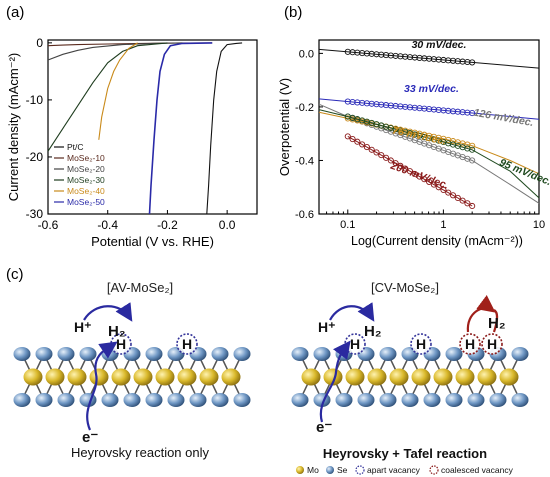 This screenshot has height=477, width=550. Describe the element at coordinates (504, 118) in the screenshot. I see `slope-annotation-b-2: 126 mV/dec.` at that location.